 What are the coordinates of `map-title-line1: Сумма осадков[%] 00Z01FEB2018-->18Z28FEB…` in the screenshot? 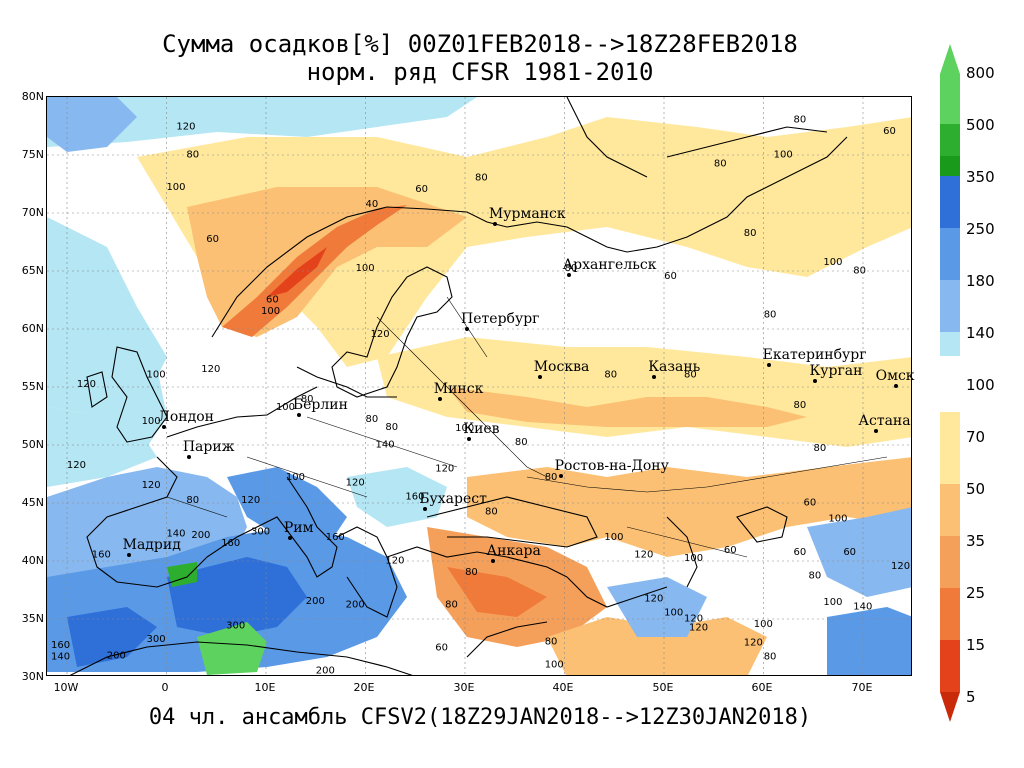 It's located at (480, 44).